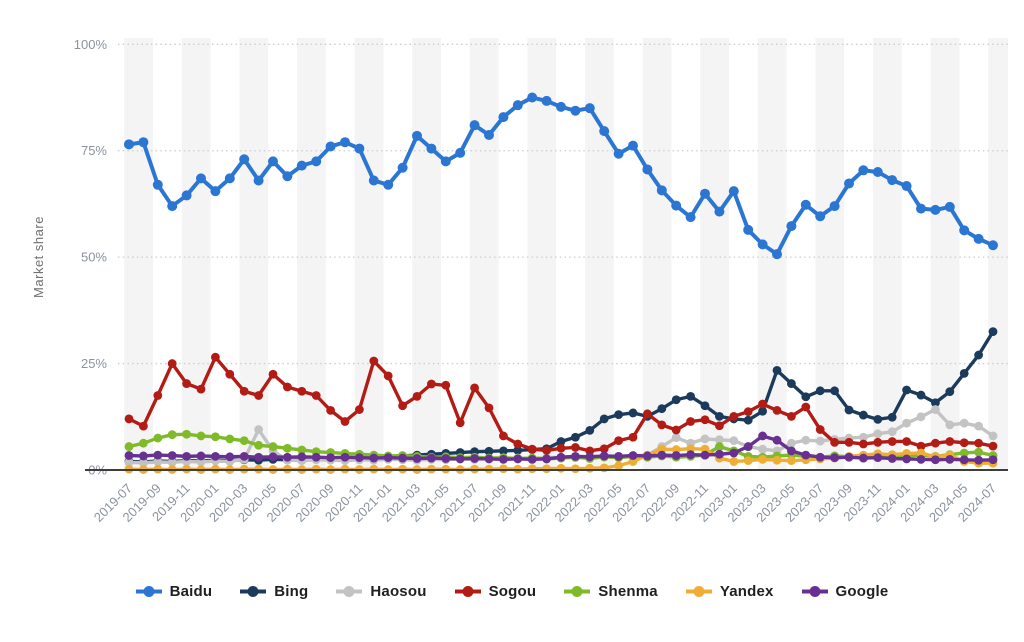 The width and height of the screenshot is (1024, 642). Describe the element at coordinates (174, 591) in the screenshot. I see `legend-item-baidu: Baidu` at that location.